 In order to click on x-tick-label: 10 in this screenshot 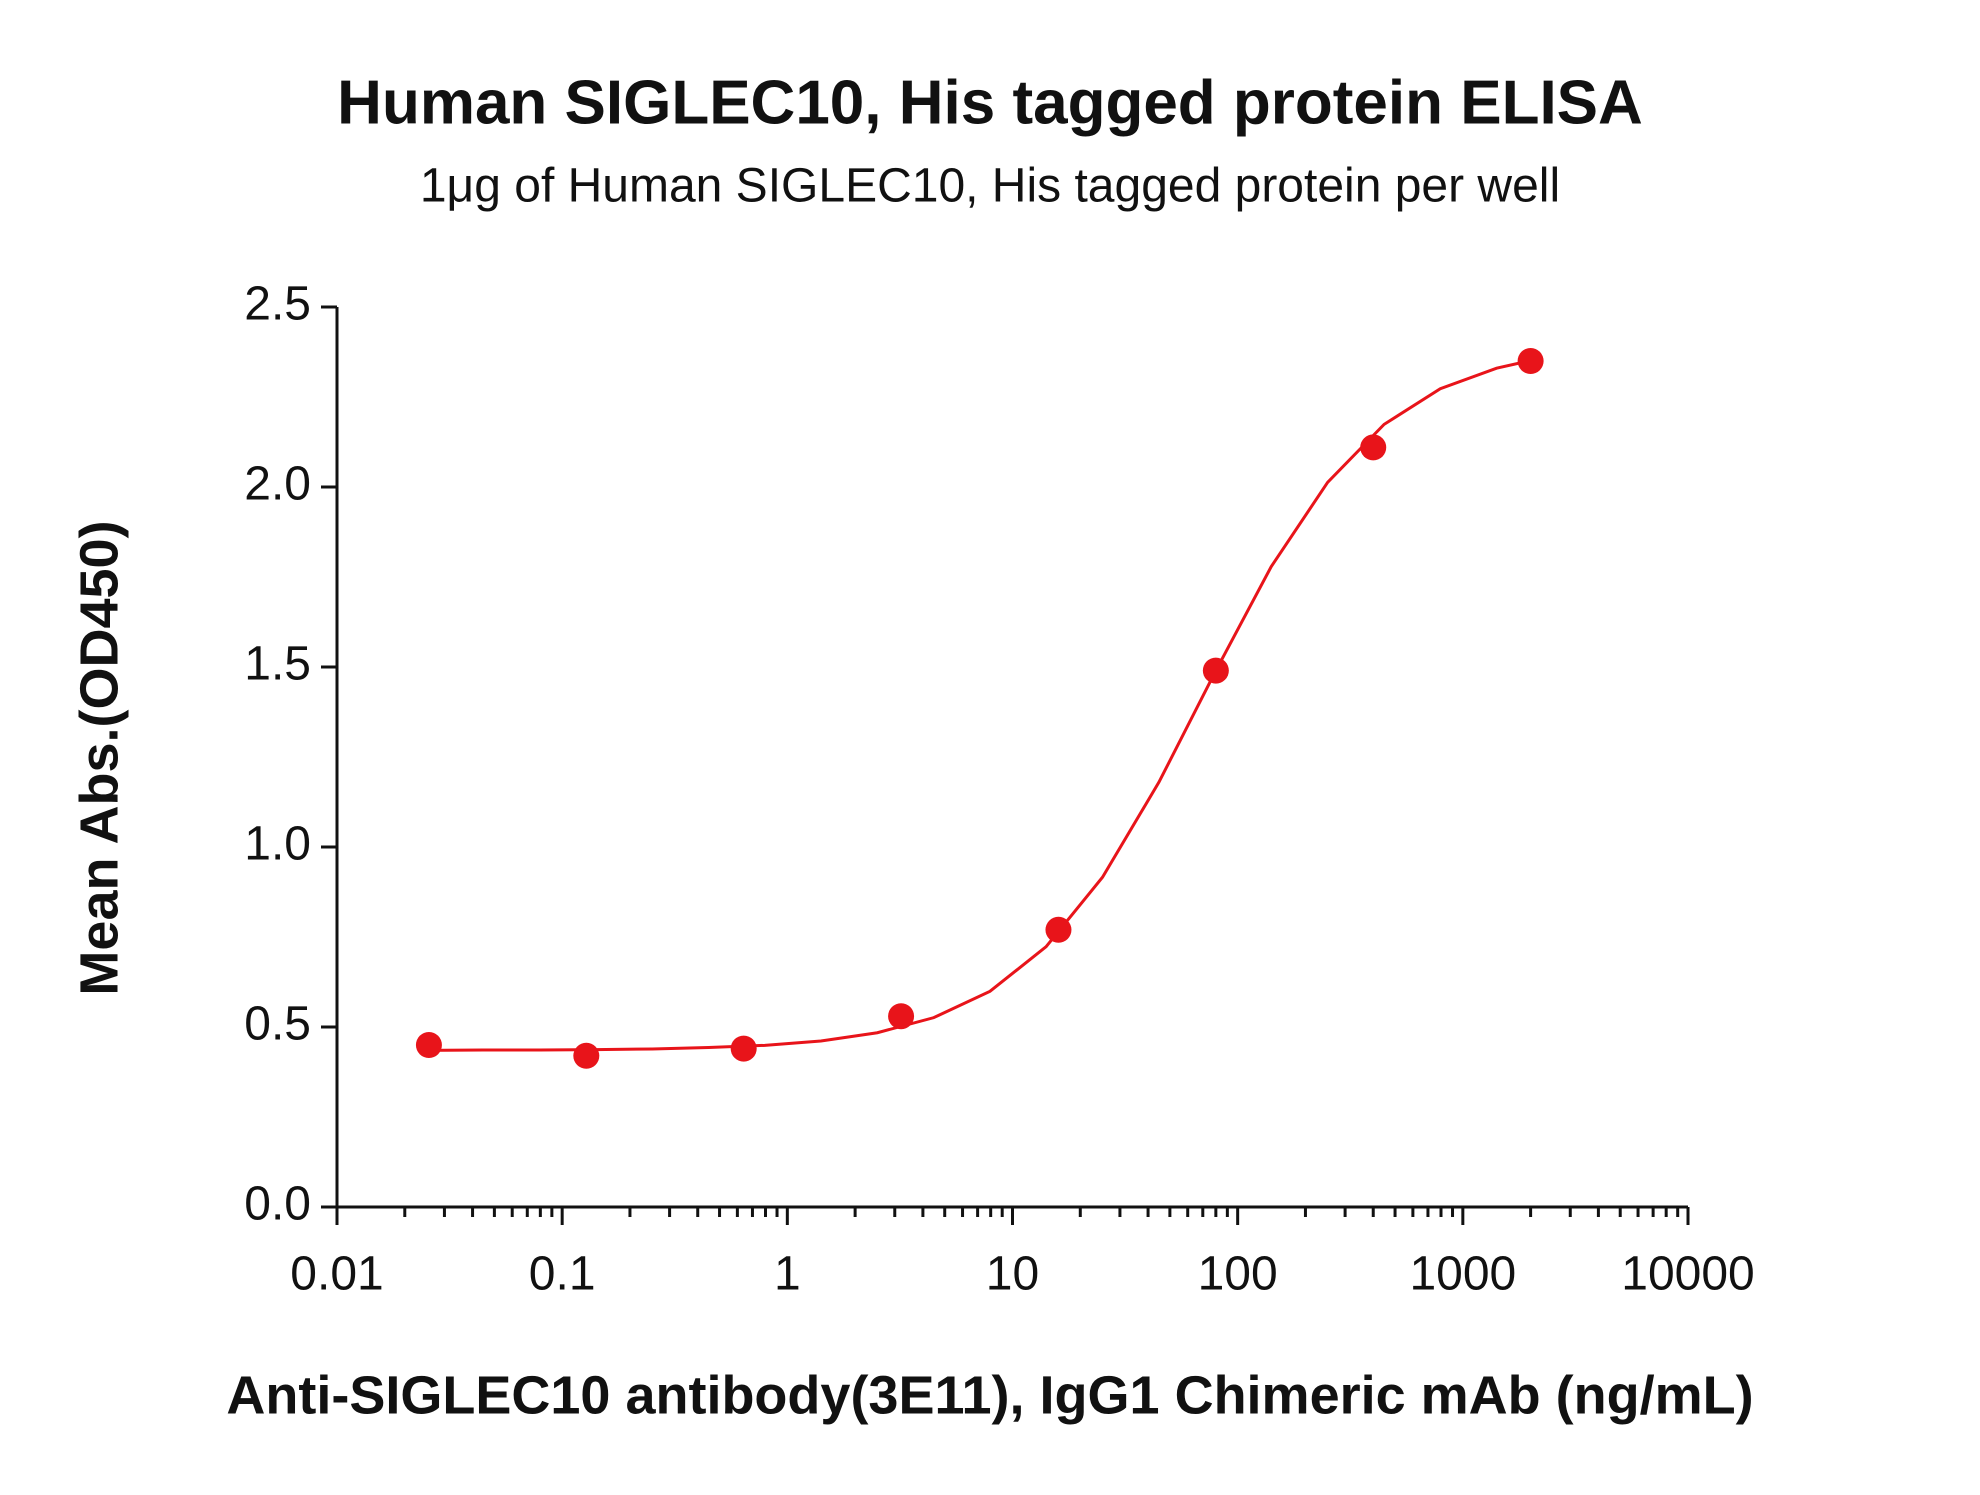, I will do `click(1012, 1274)`.